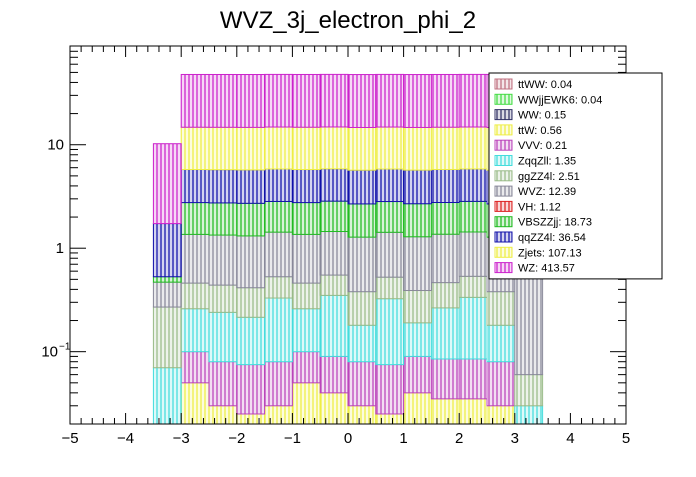 The image size is (696, 477). I want to click on x-tick-label: −4, so click(125, 438).